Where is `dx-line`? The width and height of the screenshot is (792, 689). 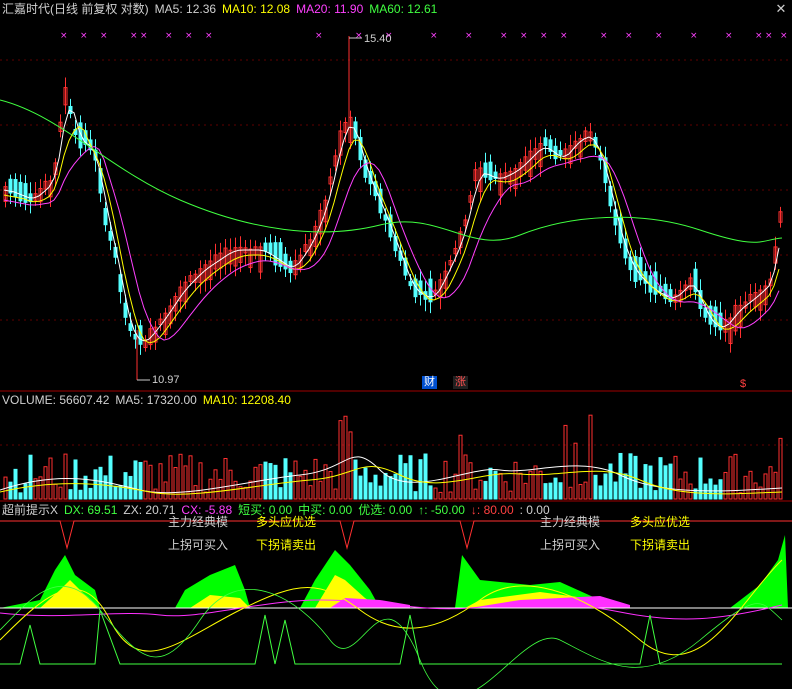
dx-line is located at coordinates (391, 637).